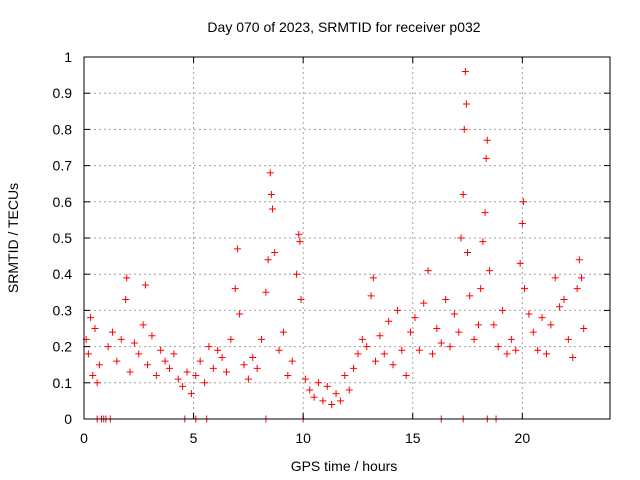  What do you see at coordinates (63, 347) in the screenshot?
I see `y-tick-label: 0.2` at bounding box center [63, 347].